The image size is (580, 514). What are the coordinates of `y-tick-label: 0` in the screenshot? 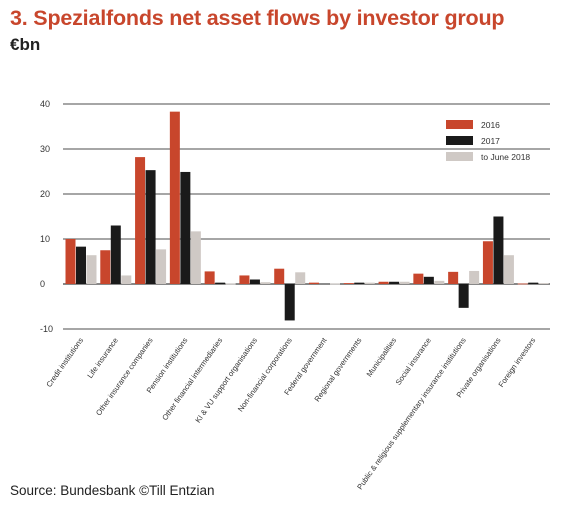 It's located at (42, 284).